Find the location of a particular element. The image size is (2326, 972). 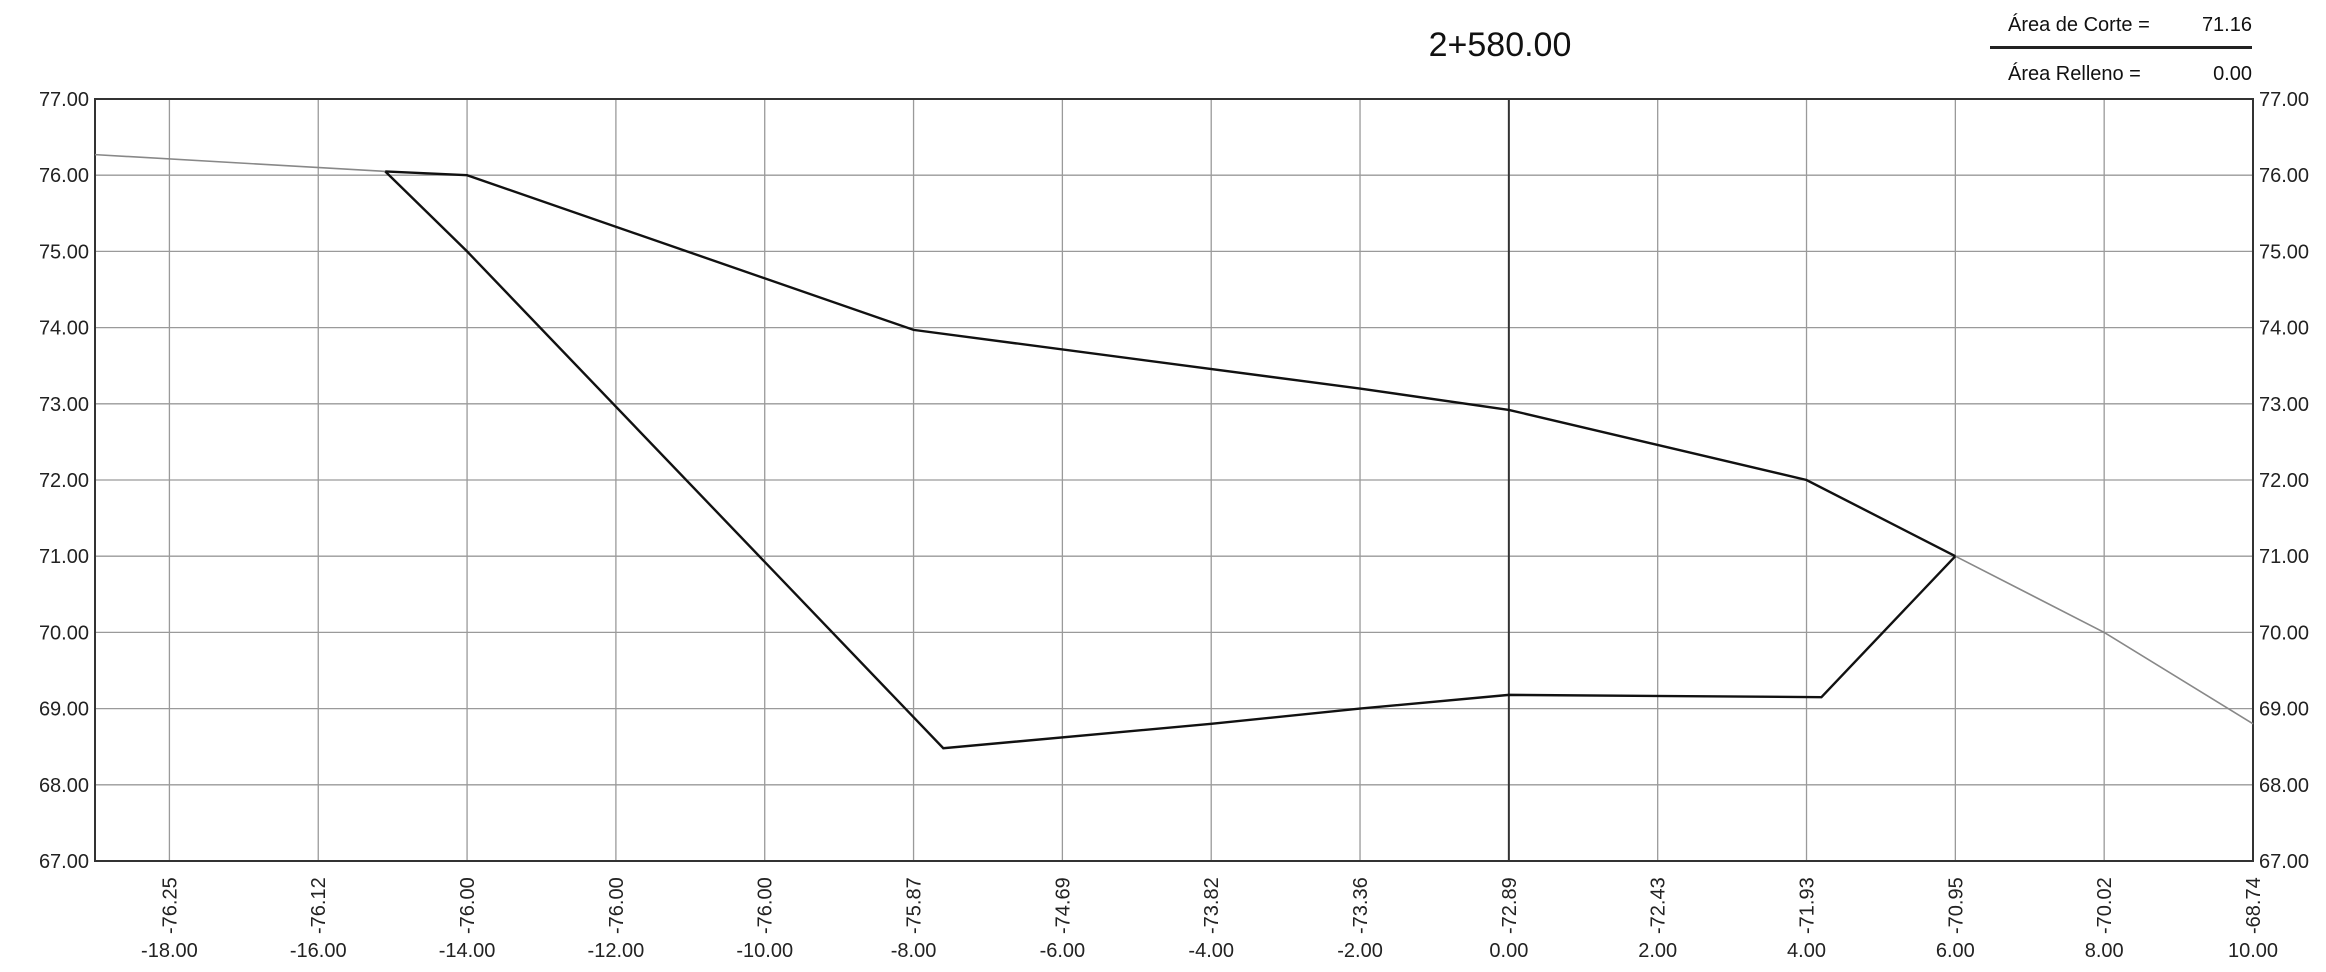

y-tick-label-left: 71.00 is located at coordinates (64, 557).